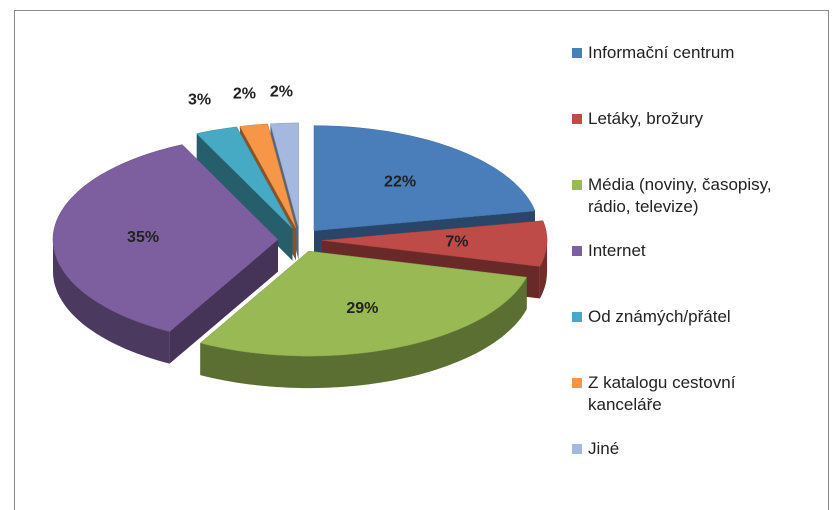 The height and width of the screenshot is (510, 832). Describe the element at coordinates (362, 308) in the screenshot. I see `data-label: 29%` at that location.